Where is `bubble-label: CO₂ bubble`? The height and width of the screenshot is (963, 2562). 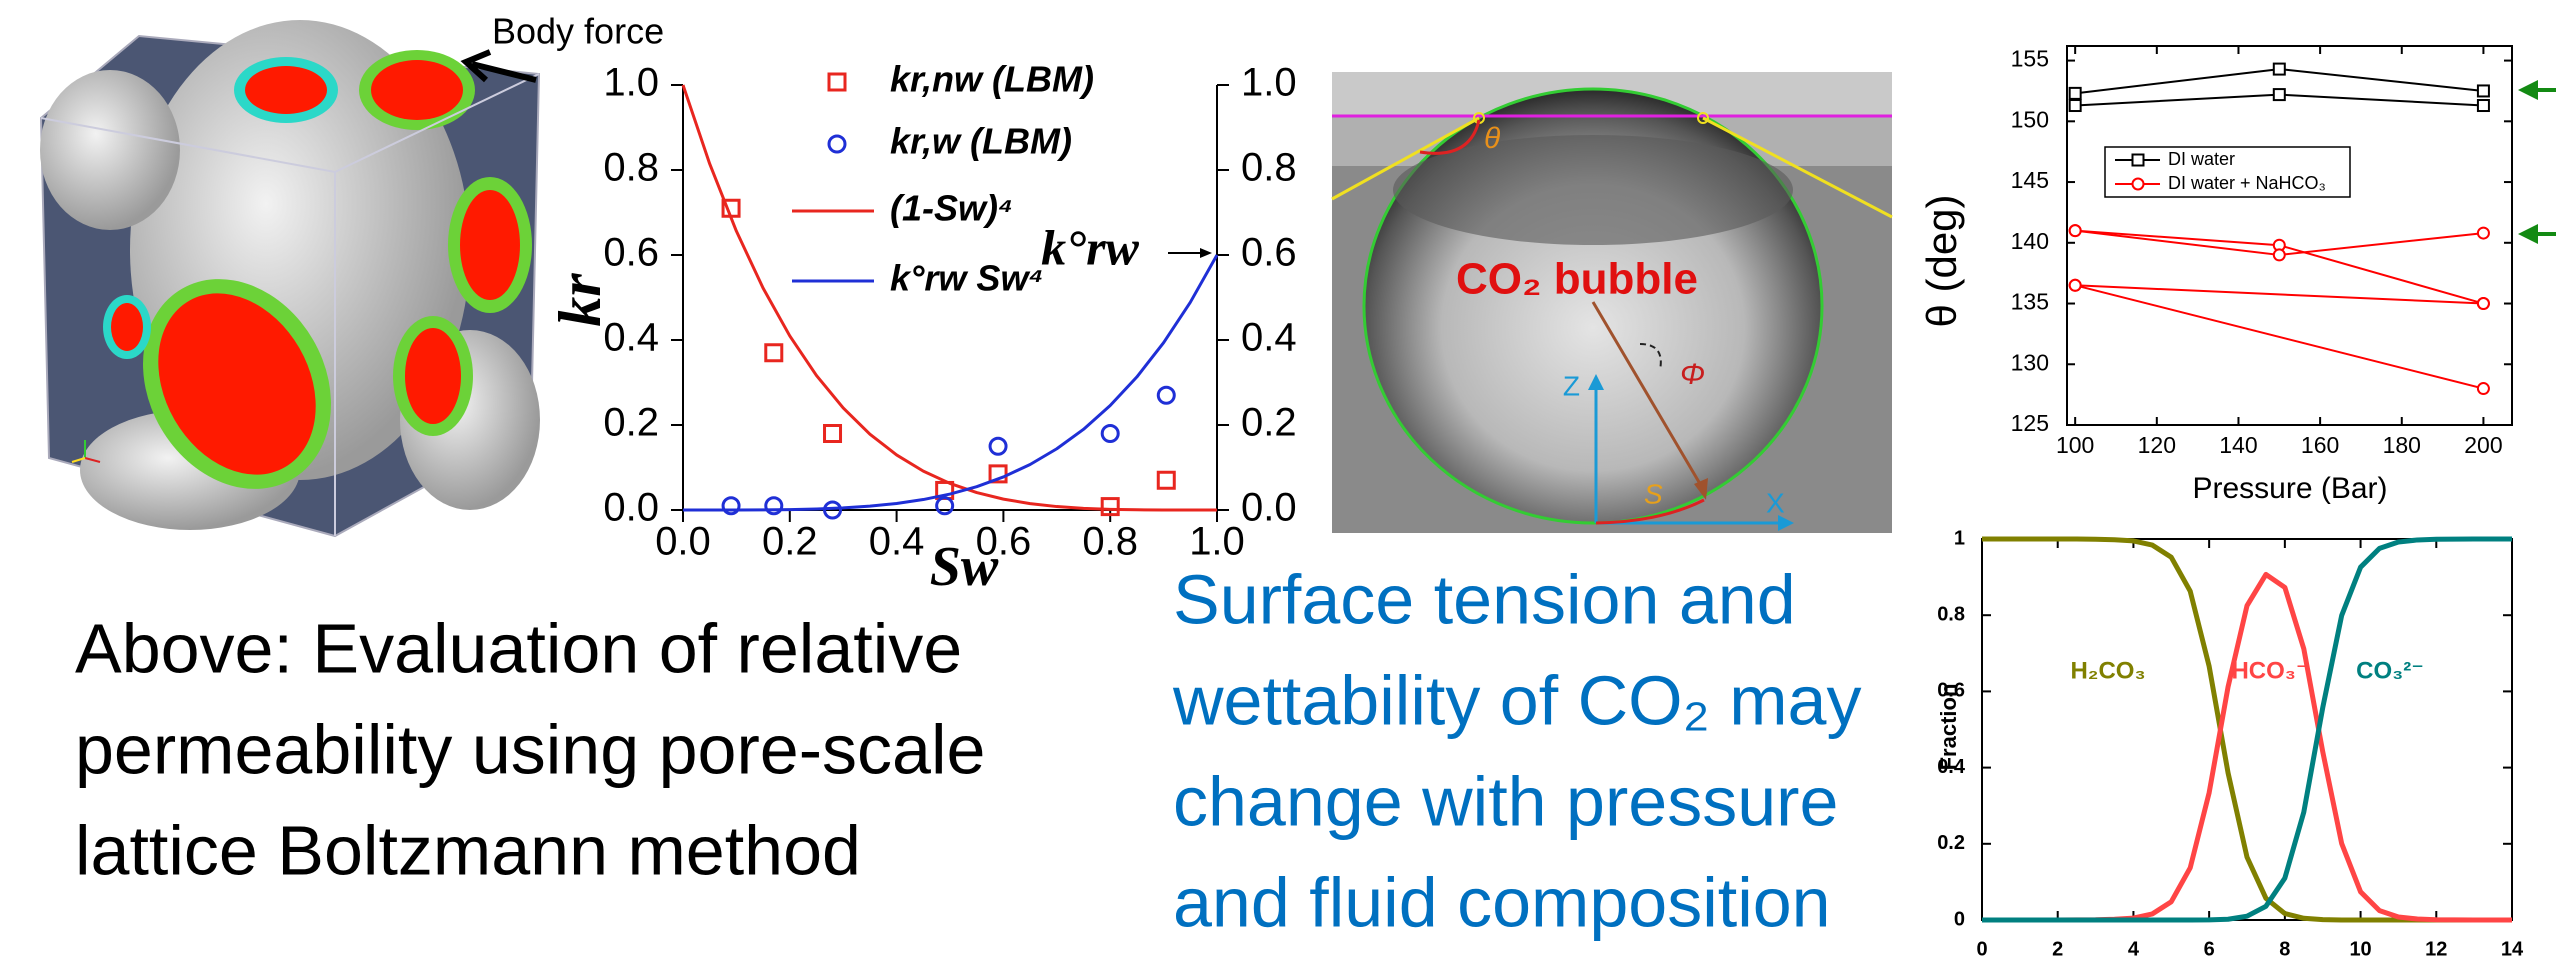 bubble-label: CO₂ bubble is located at coordinates (1577, 279).